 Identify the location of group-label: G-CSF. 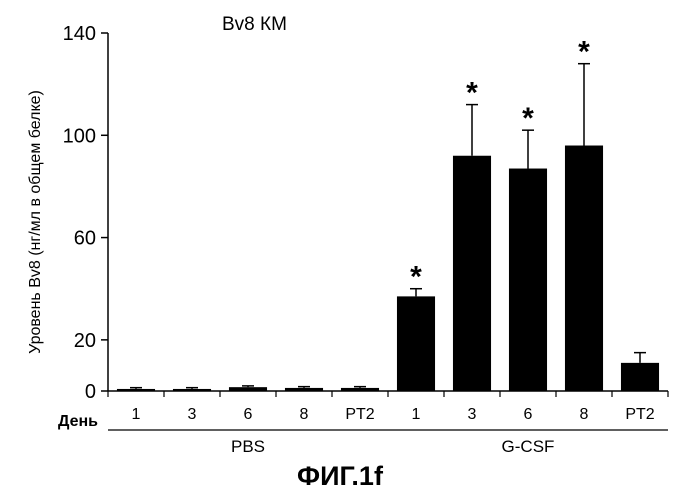
(528, 446).